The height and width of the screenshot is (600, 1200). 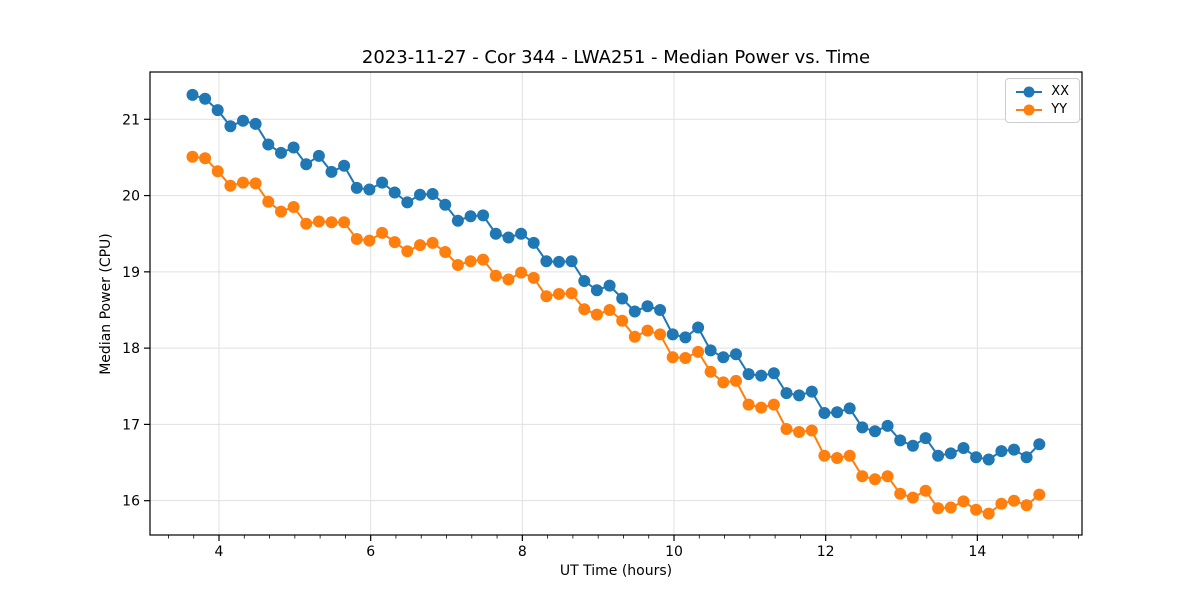 I want to click on y-tick-label: 20, so click(x=131, y=197).